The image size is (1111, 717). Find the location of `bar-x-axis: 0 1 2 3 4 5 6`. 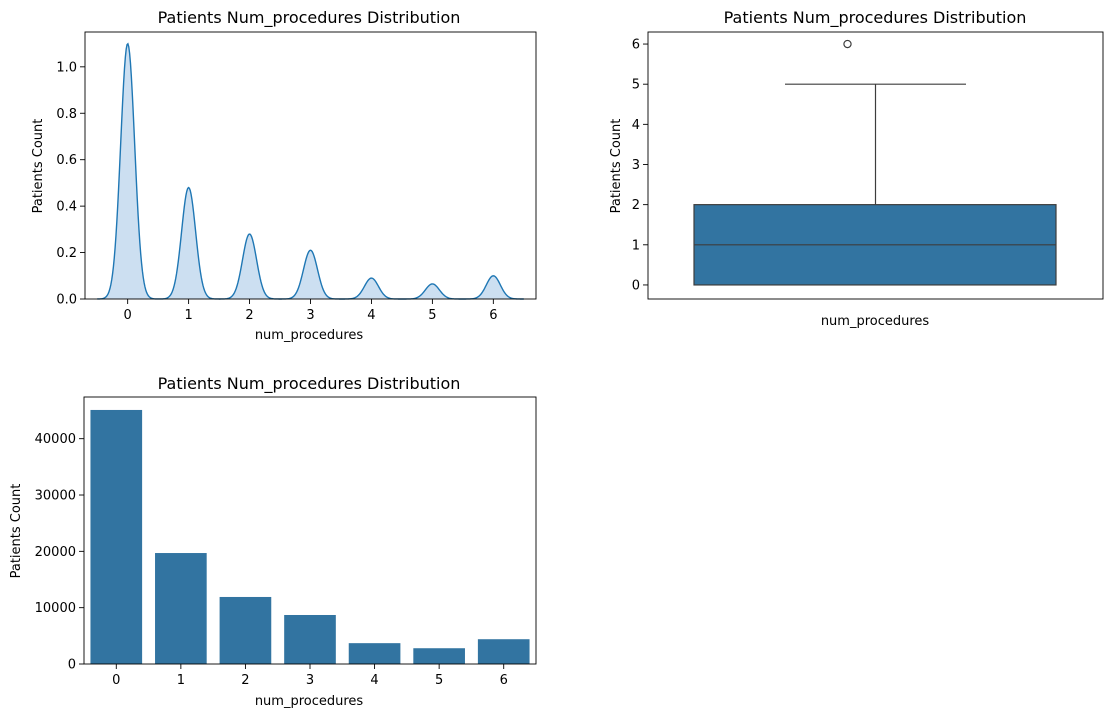

bar-x-axis: 0 1 2 3 4 5 6 is located at coordinates (310, 676).